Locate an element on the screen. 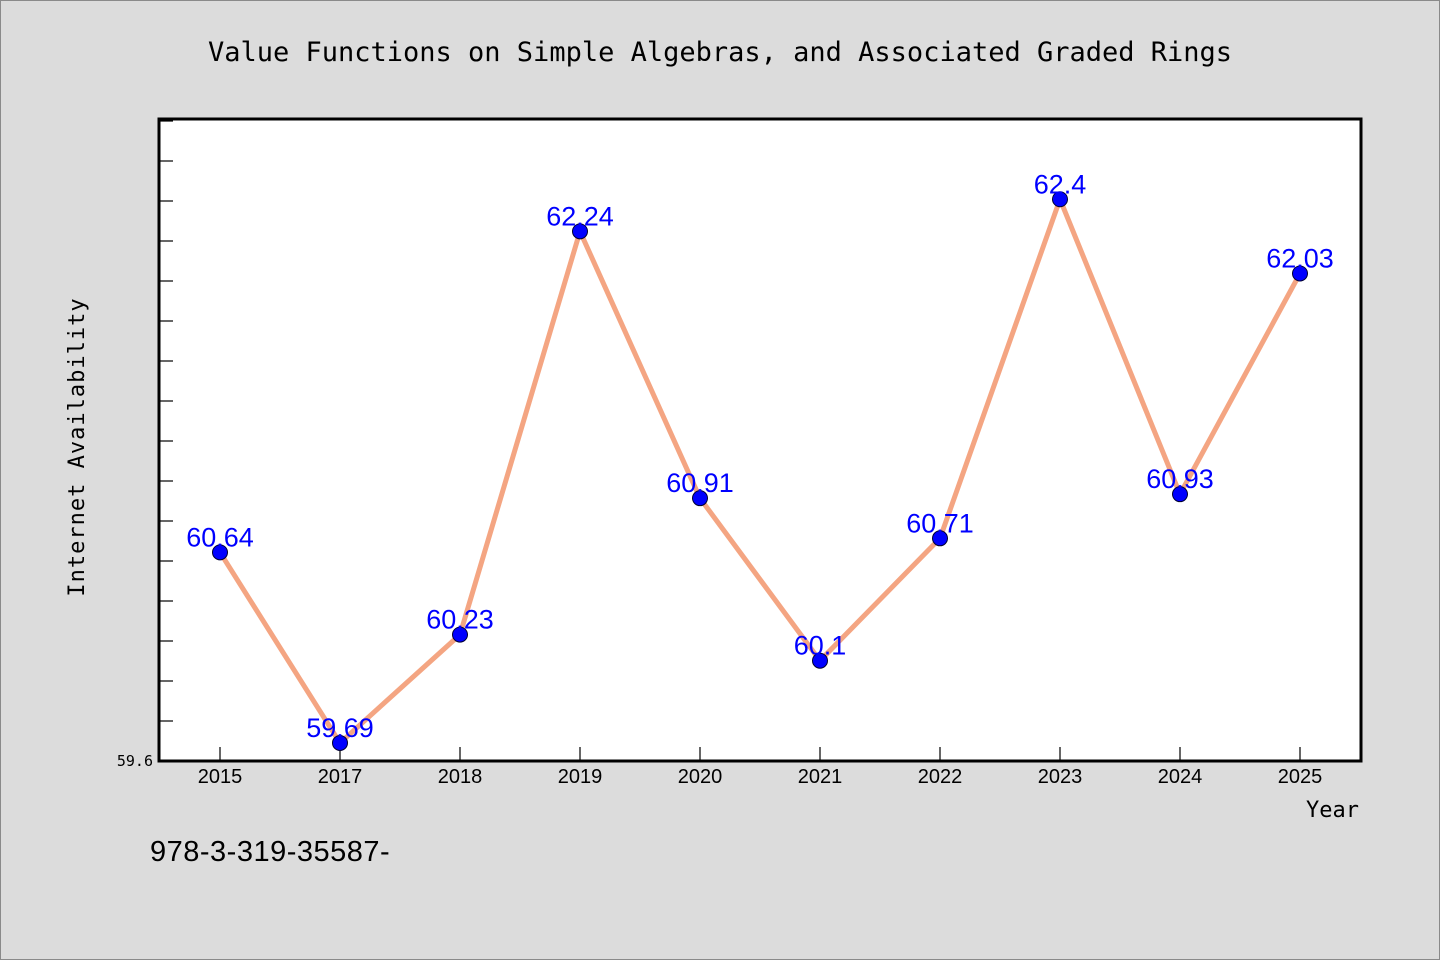 The width and height of the screenshot is (1440, 960). data-label: 60.93 is located at coordinates (1180, 479).